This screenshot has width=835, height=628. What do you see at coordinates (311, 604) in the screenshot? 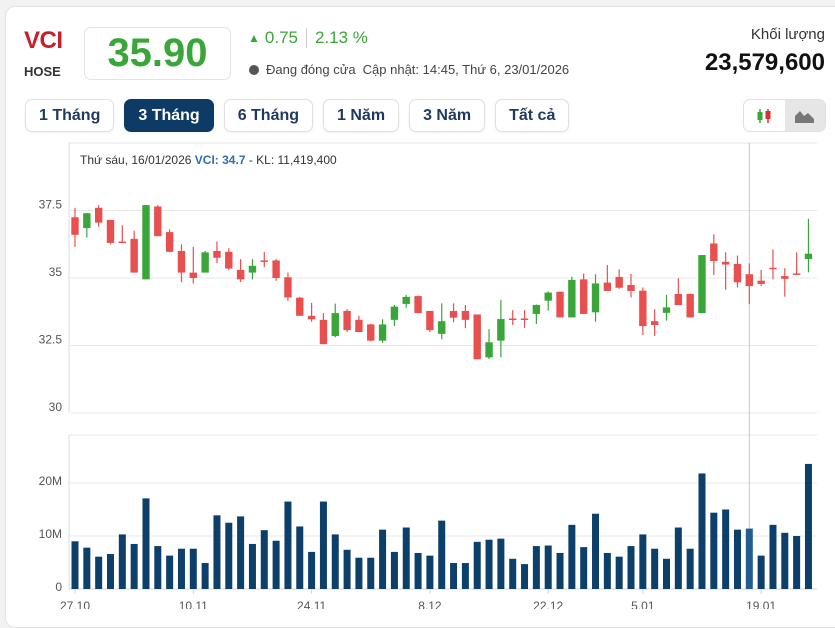
I see `x-tick-label: 24.11` at bounding box center [311, 604].